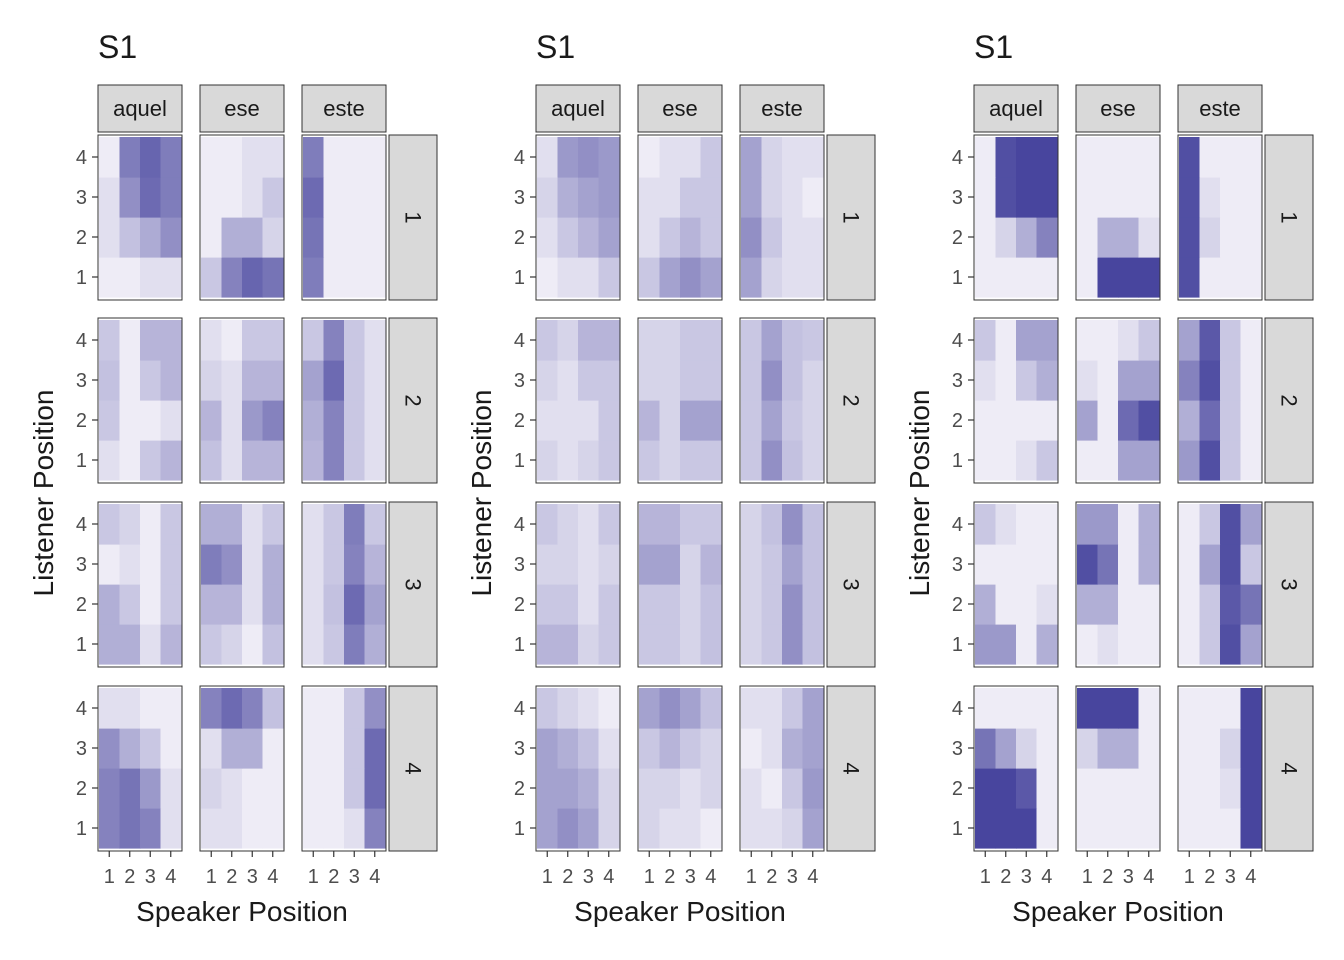 The image size is (1344, 960). Describe the element at coordinates (519, 525) in the screenshot. I see `y-tick-label: 4` at that location.